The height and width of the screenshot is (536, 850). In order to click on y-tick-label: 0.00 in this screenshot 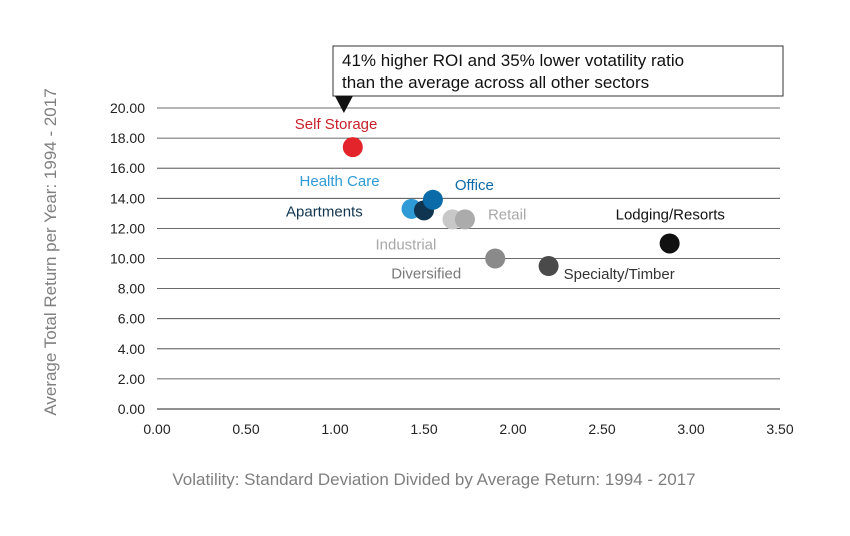, I will do `click(131, 409)`.